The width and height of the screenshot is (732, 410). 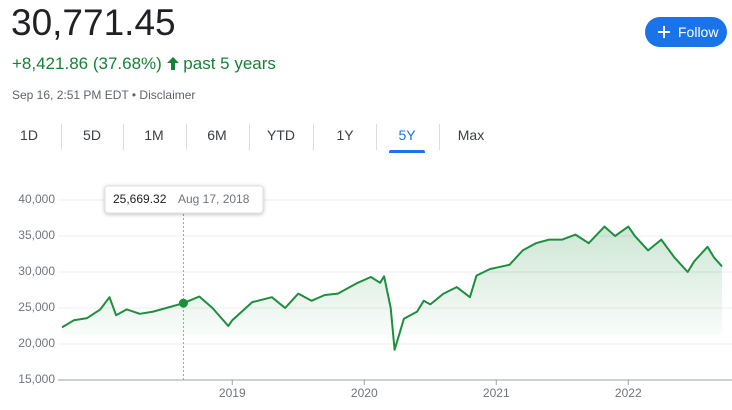 I want to click on tab-underline, so click(x=407, y=151).